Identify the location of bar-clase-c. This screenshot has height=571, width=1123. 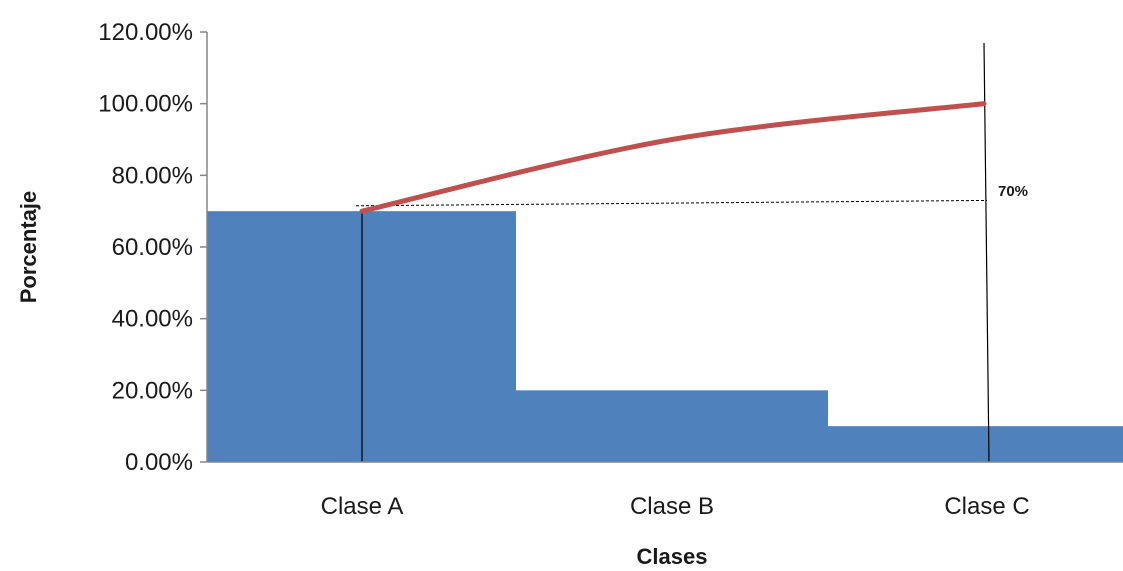
(975, 444).